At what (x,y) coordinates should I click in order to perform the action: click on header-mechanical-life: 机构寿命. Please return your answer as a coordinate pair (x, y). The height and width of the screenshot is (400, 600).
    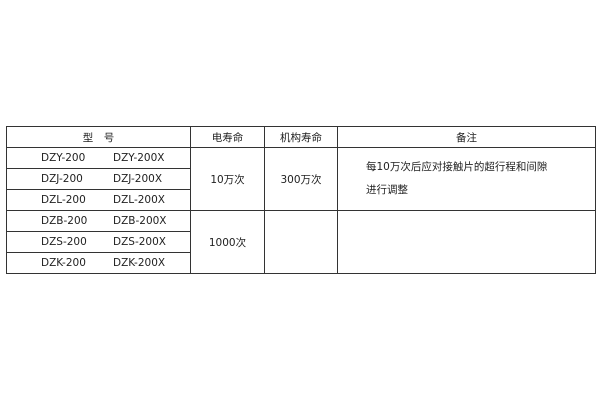
    Looking at the image, I should click on (301, 137).